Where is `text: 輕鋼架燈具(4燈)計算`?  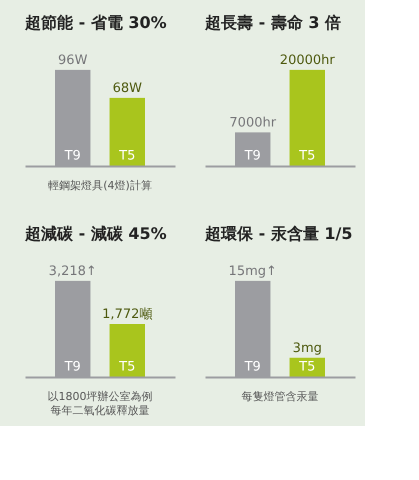 text: 輕鋼架燈具(4燈)計算 is located at coordinates (100, 185).